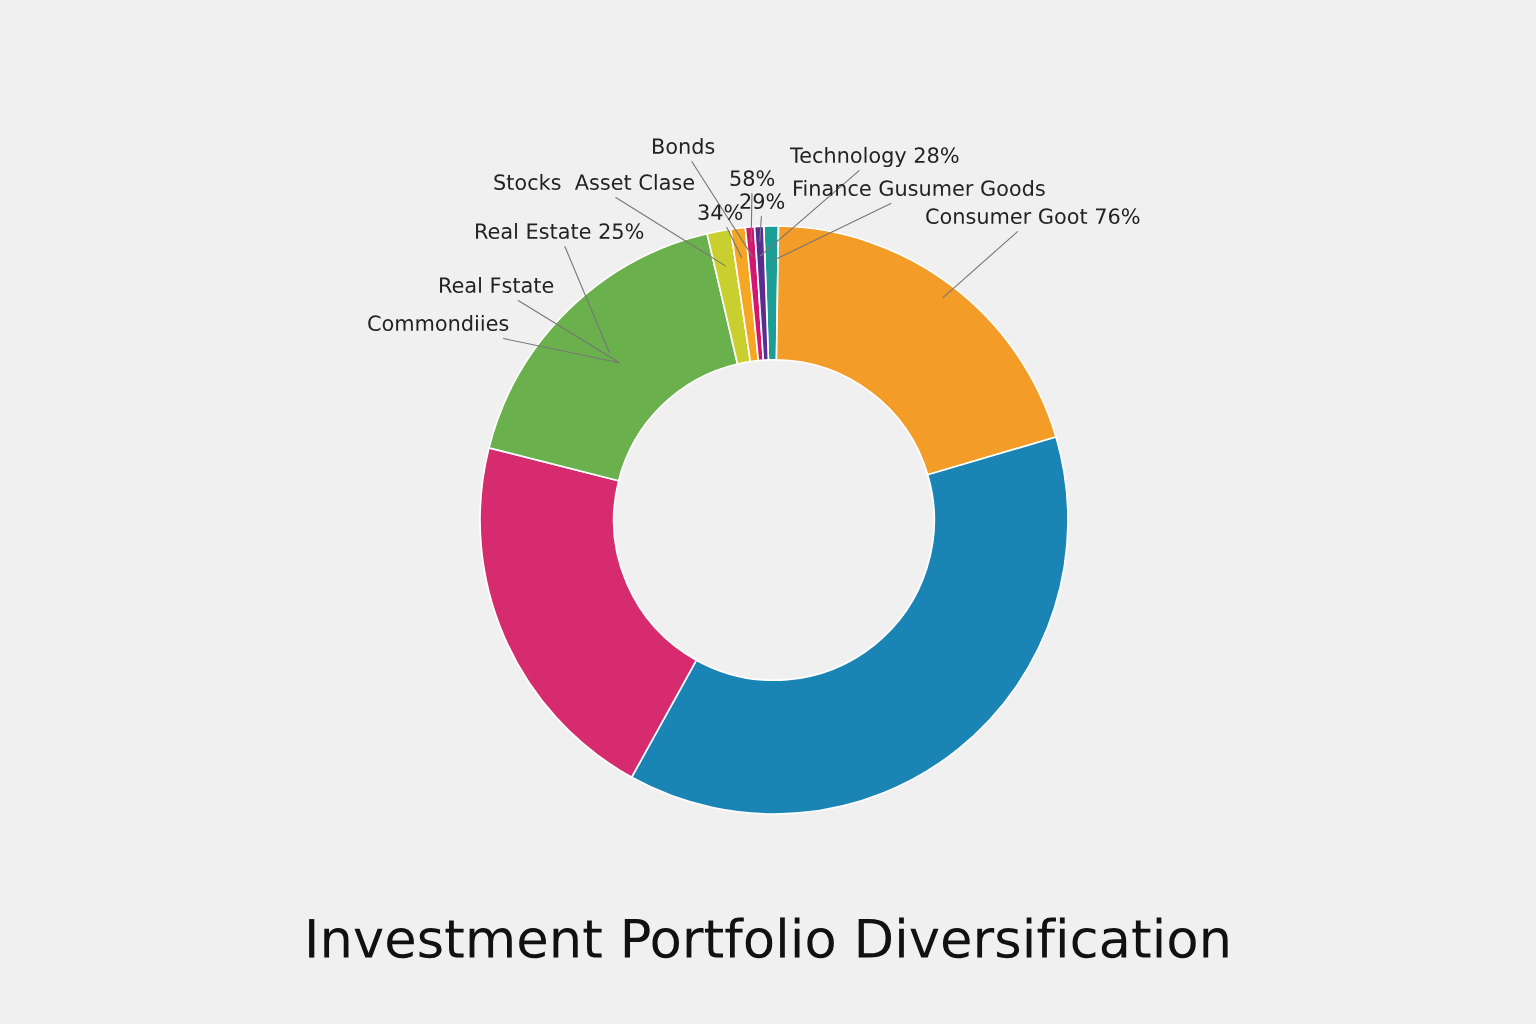 The image size is (1536, 1024). What do you see at coordinates (752, 178) in the screenshot?
I see `text: 58%` at bounding box center [752, 178].